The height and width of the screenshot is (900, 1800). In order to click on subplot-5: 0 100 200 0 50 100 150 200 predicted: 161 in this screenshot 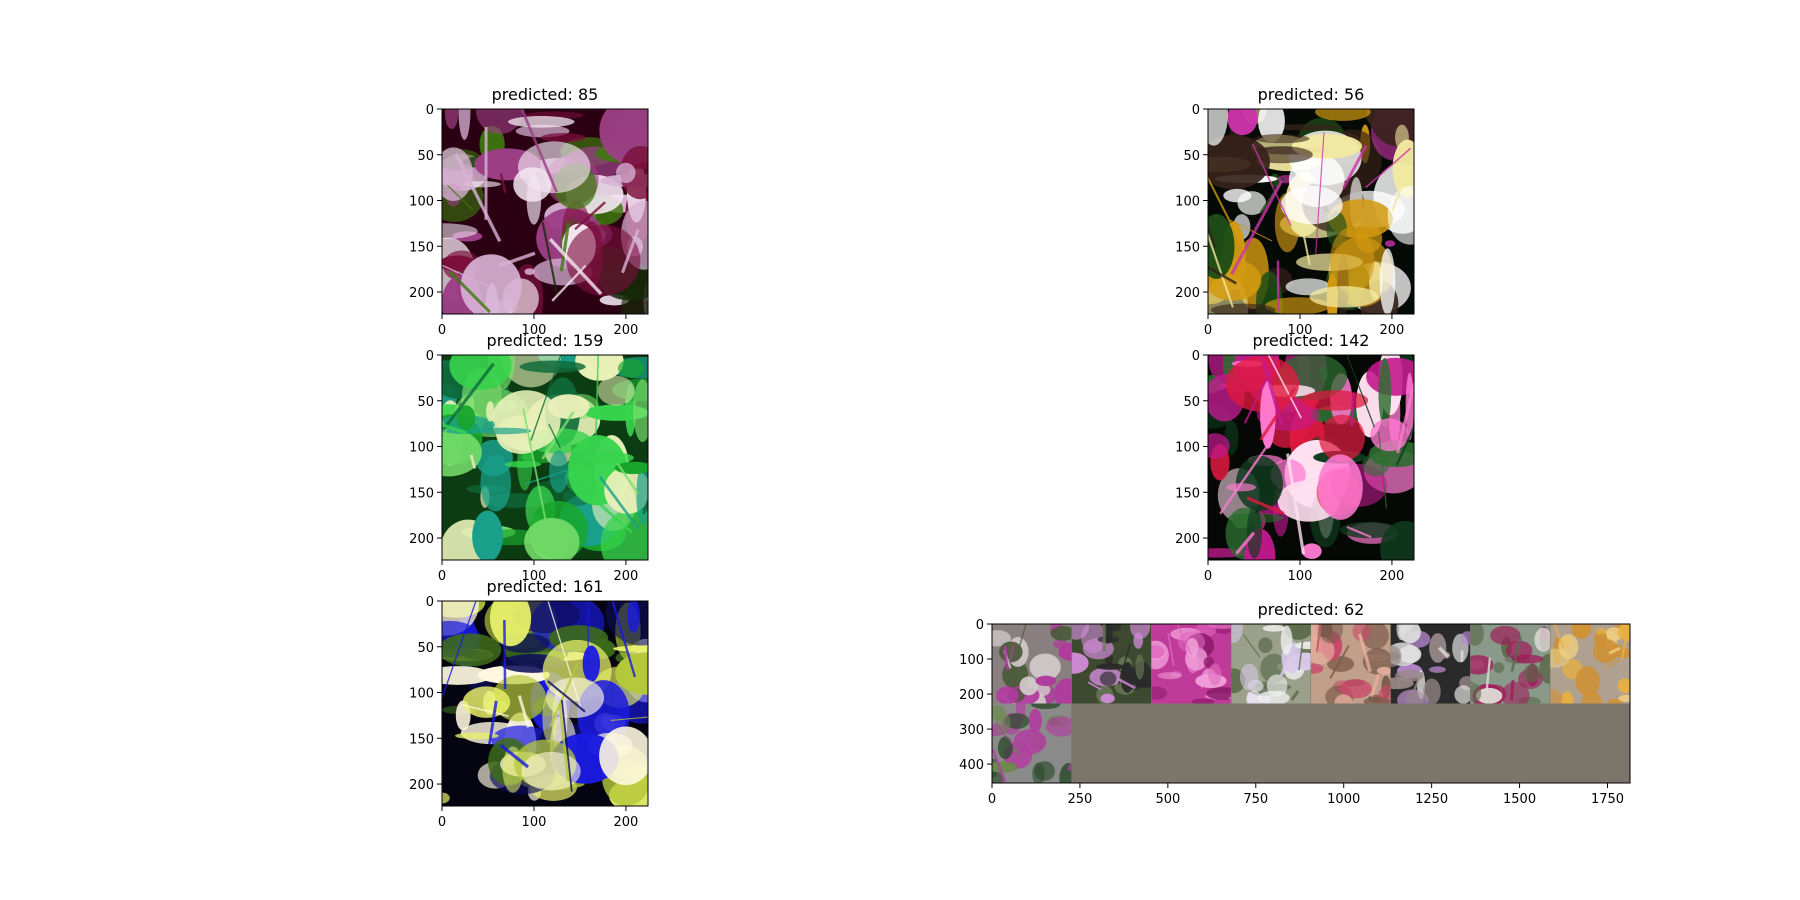, I will do `click(529, 703)`.